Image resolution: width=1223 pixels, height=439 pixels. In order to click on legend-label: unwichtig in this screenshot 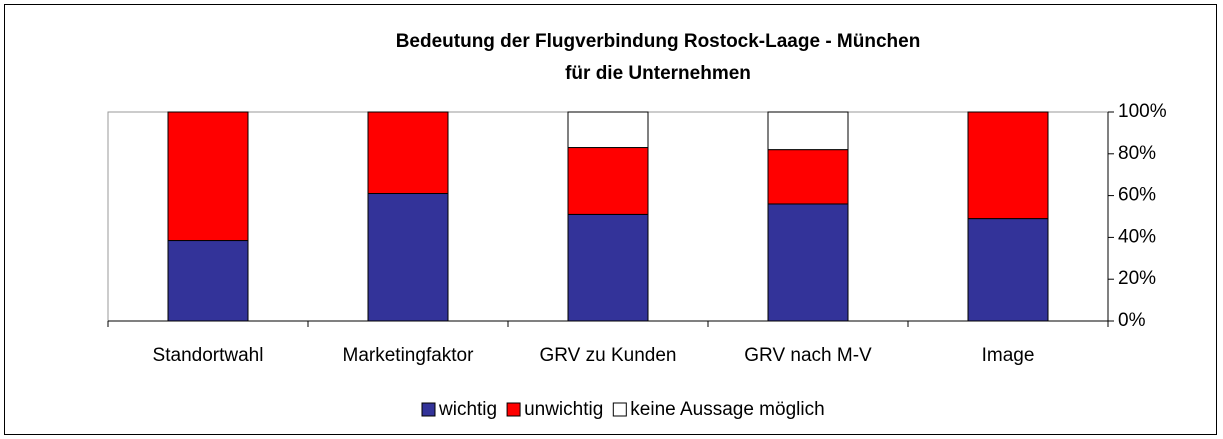, I will do `click(563, 409)`.